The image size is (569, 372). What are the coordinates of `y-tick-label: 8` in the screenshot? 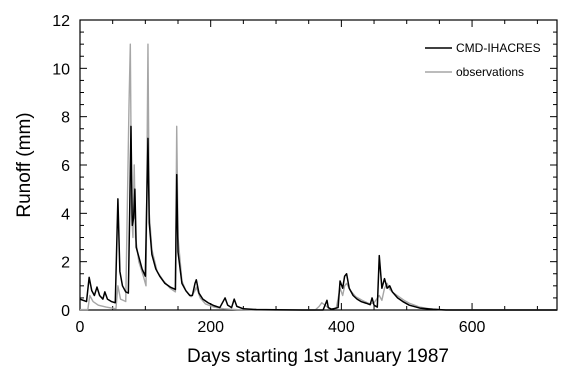 It's located at (65, 118).